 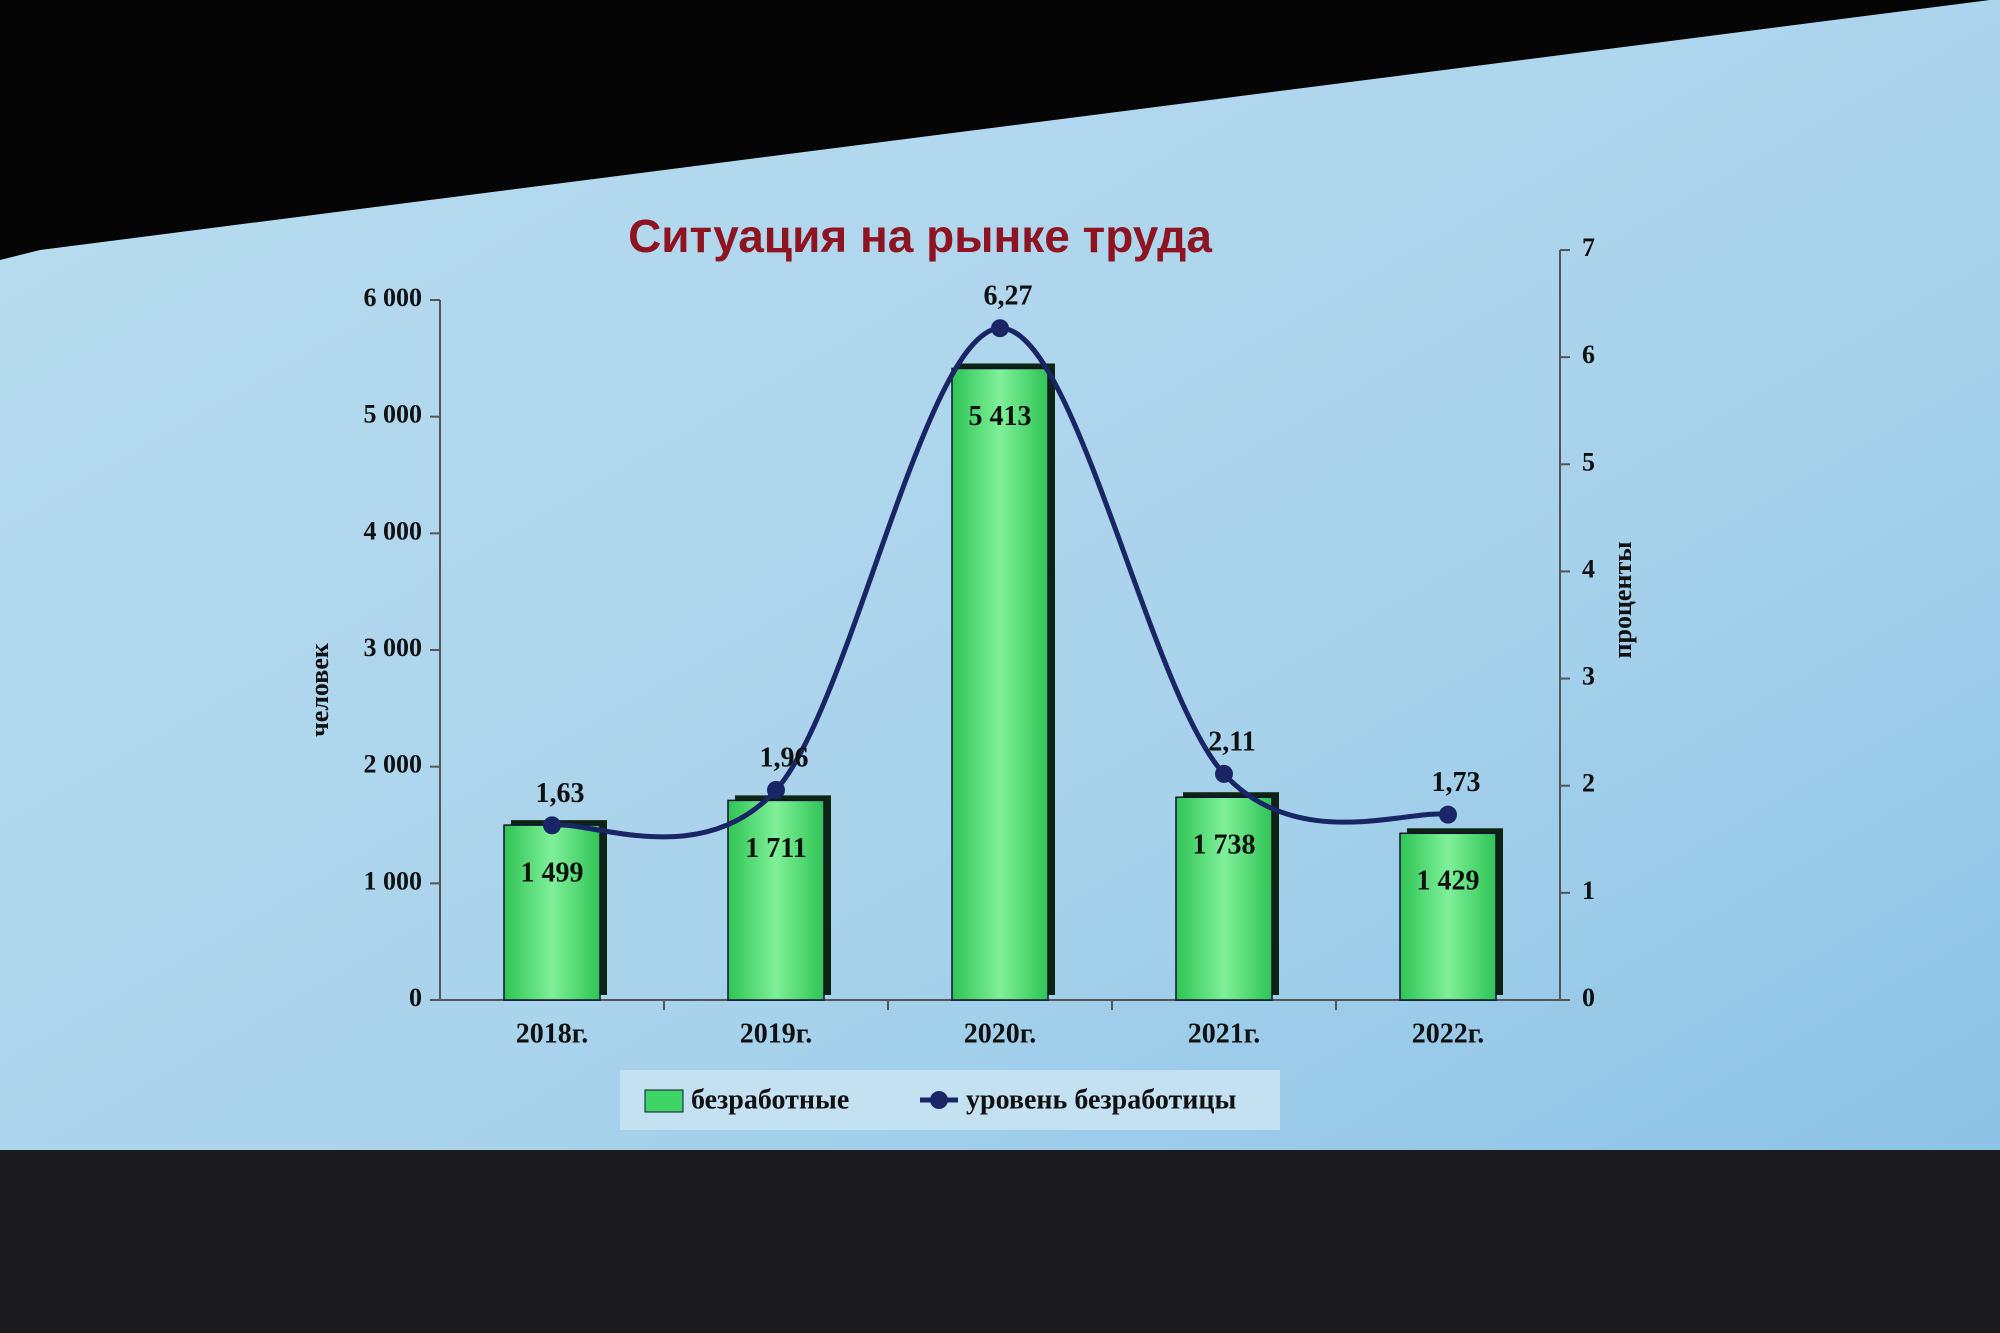 I want to click on y-axis-label: человек, so click(x=319, y=690).